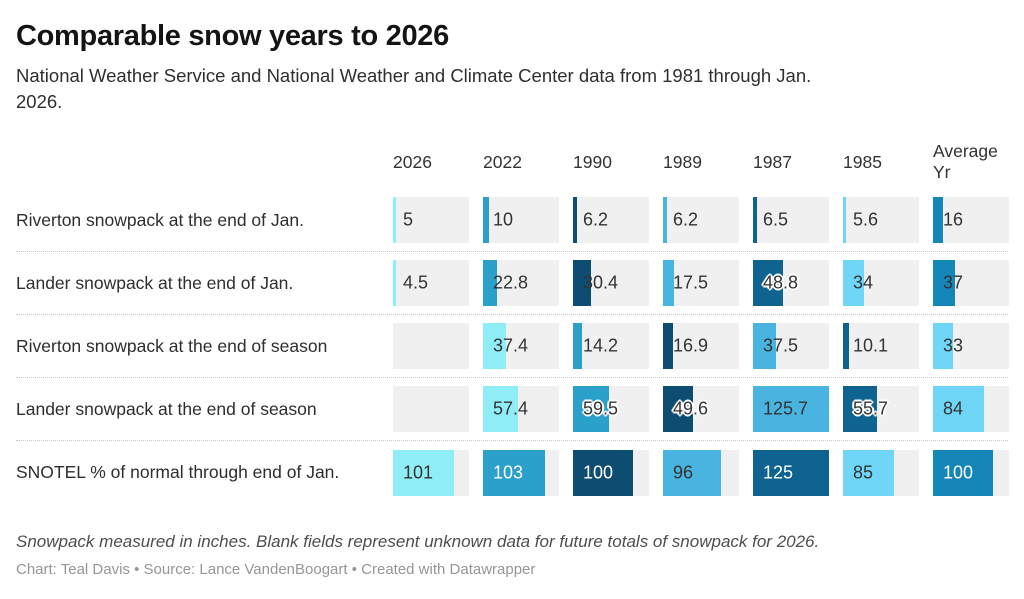 This screenshot has width=1024, height=599. I want to click on table-cell: 103, so click(521, 472).